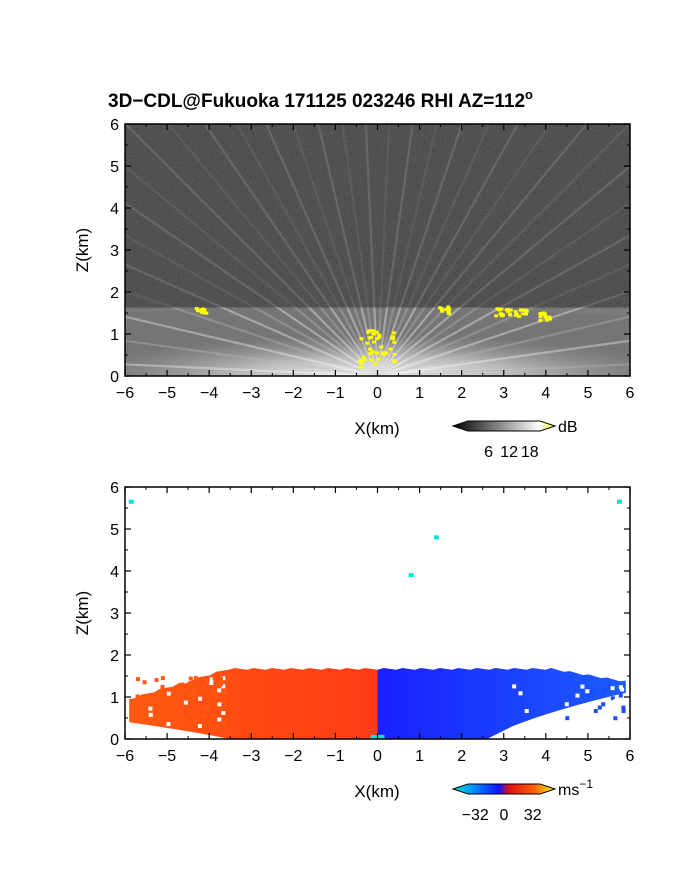  What do you see at coordinates (503, 393) in the screenshot?
I see `snr-xtick-label: 3` at bounding box center [503, 393].